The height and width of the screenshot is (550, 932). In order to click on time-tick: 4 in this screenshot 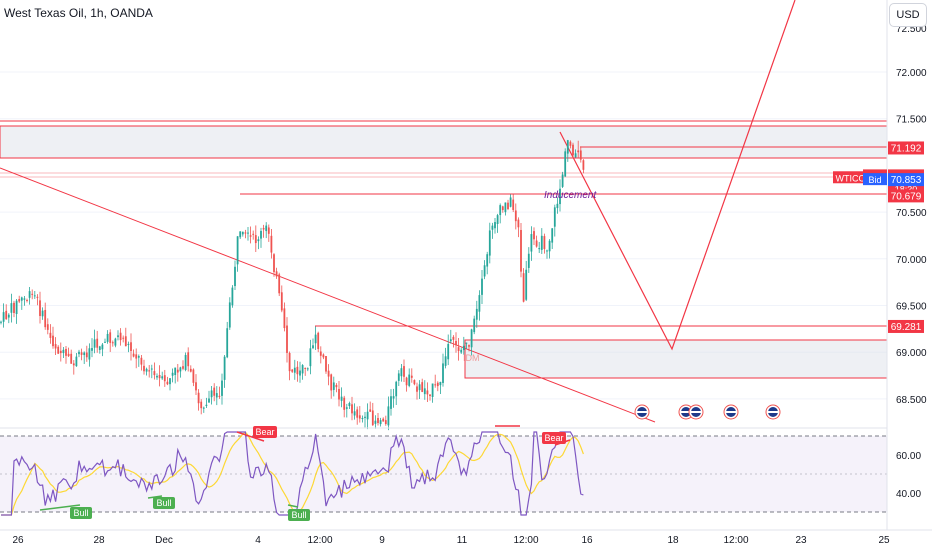, I will do `click(258, 540)`.